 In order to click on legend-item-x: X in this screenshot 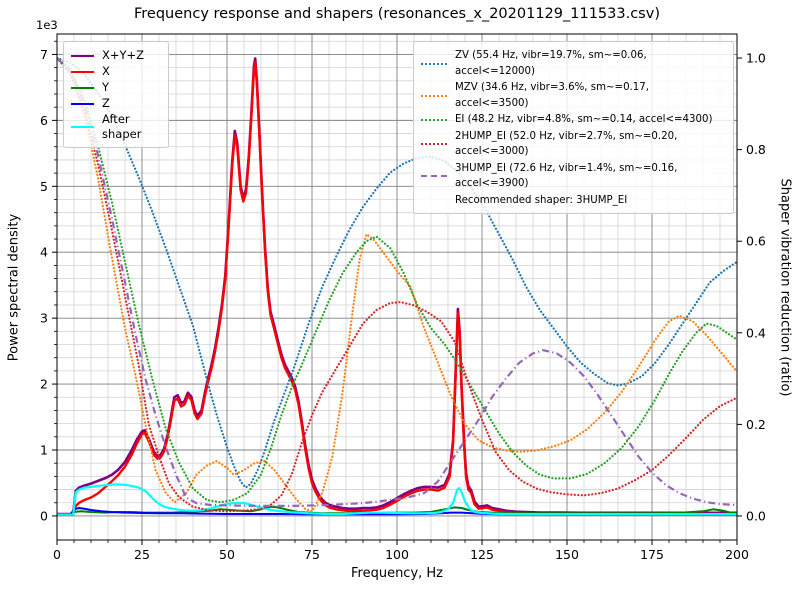, I will do `click(115, 71)`.